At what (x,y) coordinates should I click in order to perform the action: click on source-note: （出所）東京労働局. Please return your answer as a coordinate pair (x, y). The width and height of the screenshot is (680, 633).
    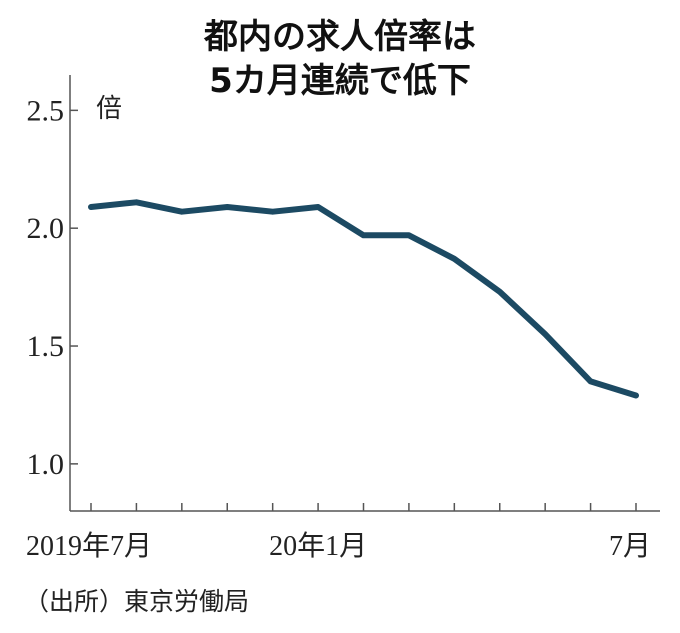
    Looking at the image, I should click on (136, 601).